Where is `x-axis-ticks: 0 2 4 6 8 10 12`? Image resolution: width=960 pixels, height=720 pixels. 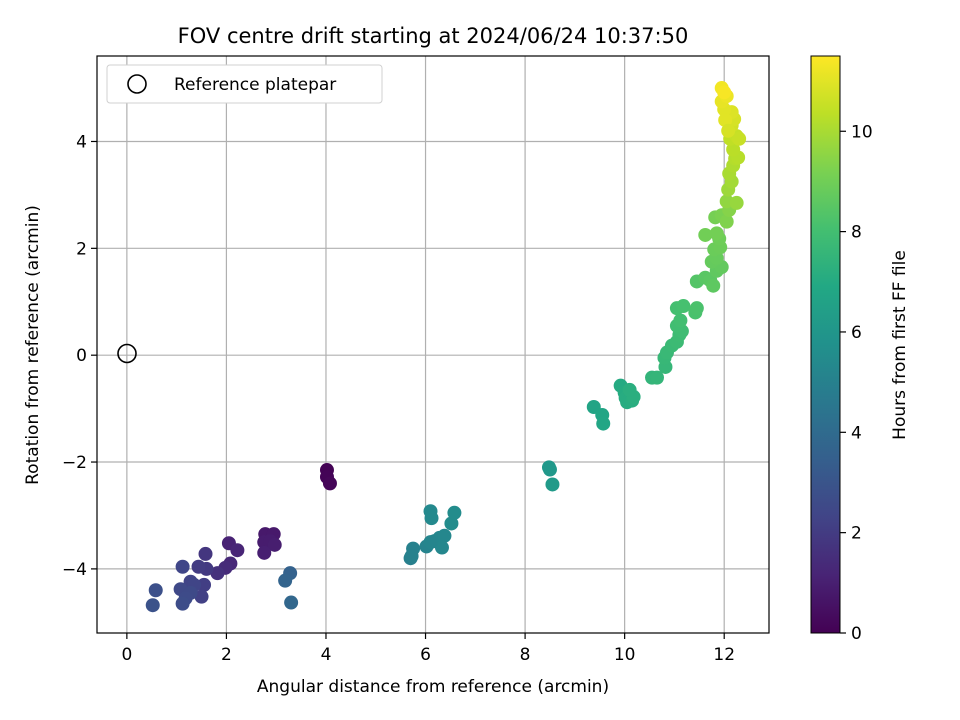
x-axis-ticks: 0 2 4 6 8 10 12 is located at coordinates (428, 649).